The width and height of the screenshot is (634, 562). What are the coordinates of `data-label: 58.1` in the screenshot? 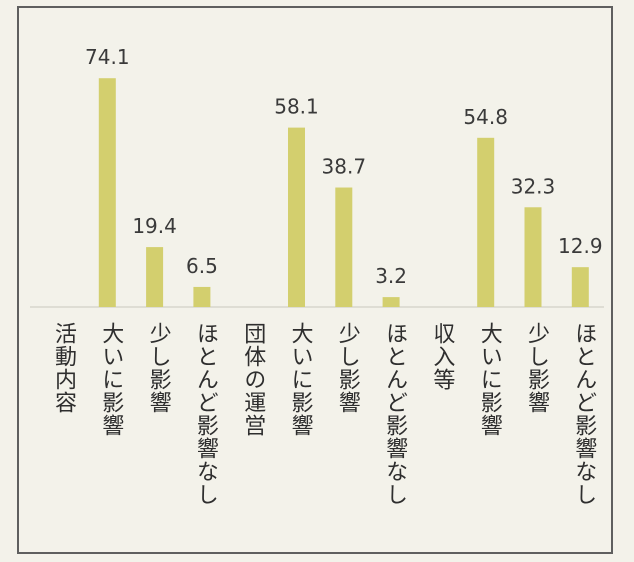 It's located at (296, 107).